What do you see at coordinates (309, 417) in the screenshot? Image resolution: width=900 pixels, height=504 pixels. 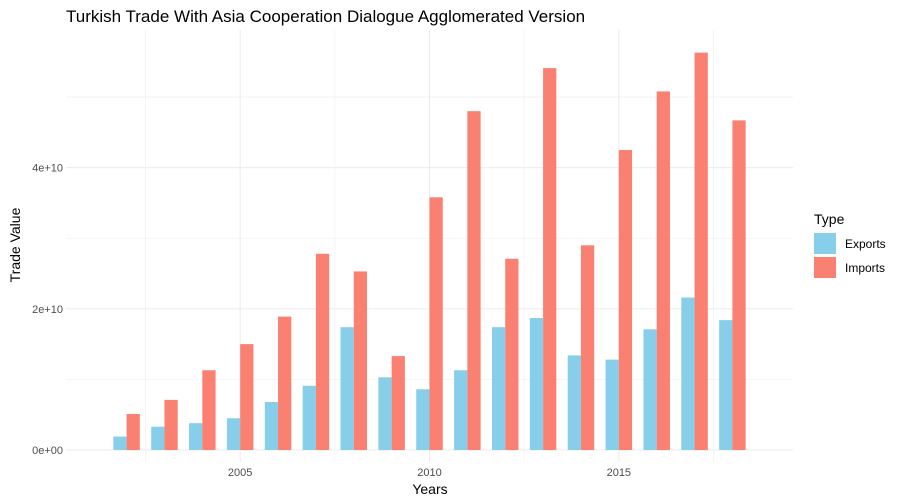 I see `bar-exports-2007` at bounding box center [309, 417].